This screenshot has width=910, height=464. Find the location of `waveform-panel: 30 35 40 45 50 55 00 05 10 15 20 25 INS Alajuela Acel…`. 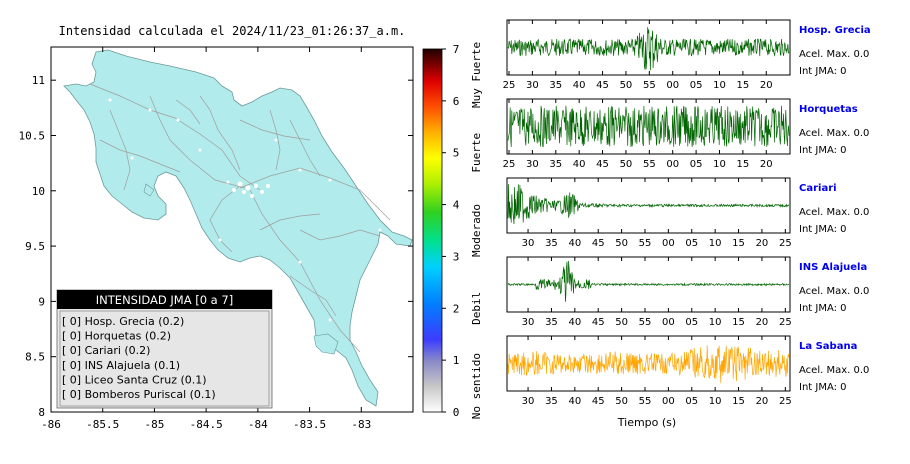

waveform-panel: 30 35 40 45 50 55 00 05 10 15 20 25 INS Alajuela Acel… is located at coordinates (687, 292).